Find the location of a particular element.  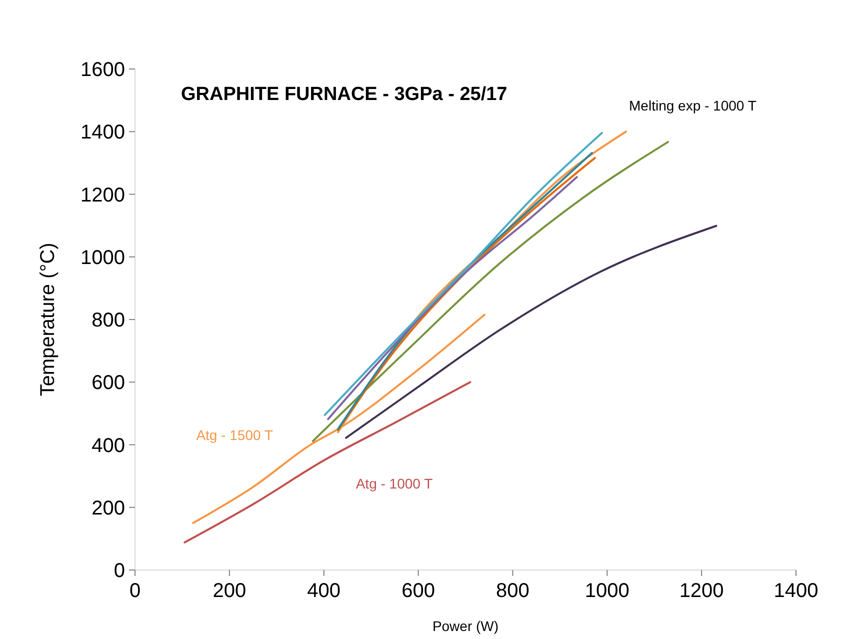

y-tick-label: 800 is located at coordinates (108, 321).